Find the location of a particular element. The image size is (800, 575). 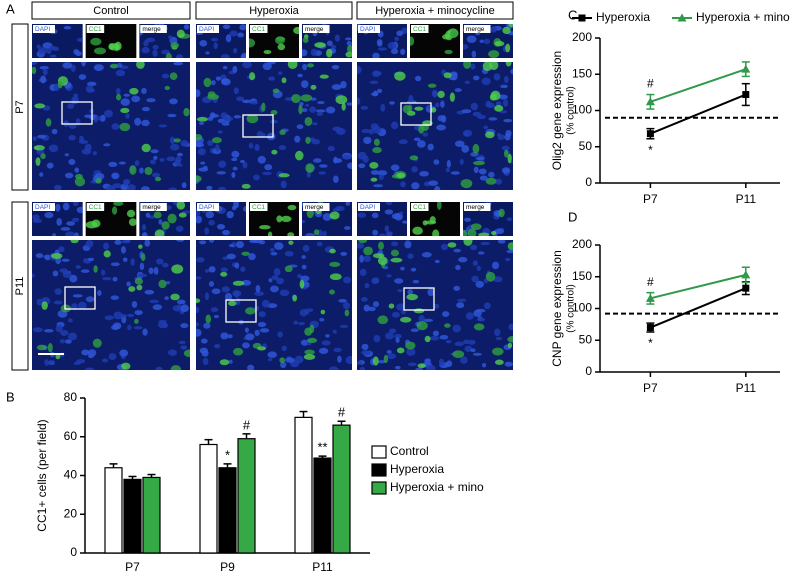

inset-label: DAPI is located at coordinates (206, 29).